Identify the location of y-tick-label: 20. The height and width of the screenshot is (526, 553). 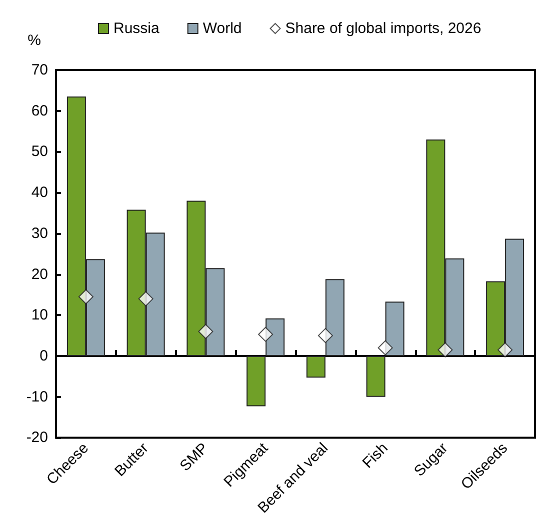
(39, 274).